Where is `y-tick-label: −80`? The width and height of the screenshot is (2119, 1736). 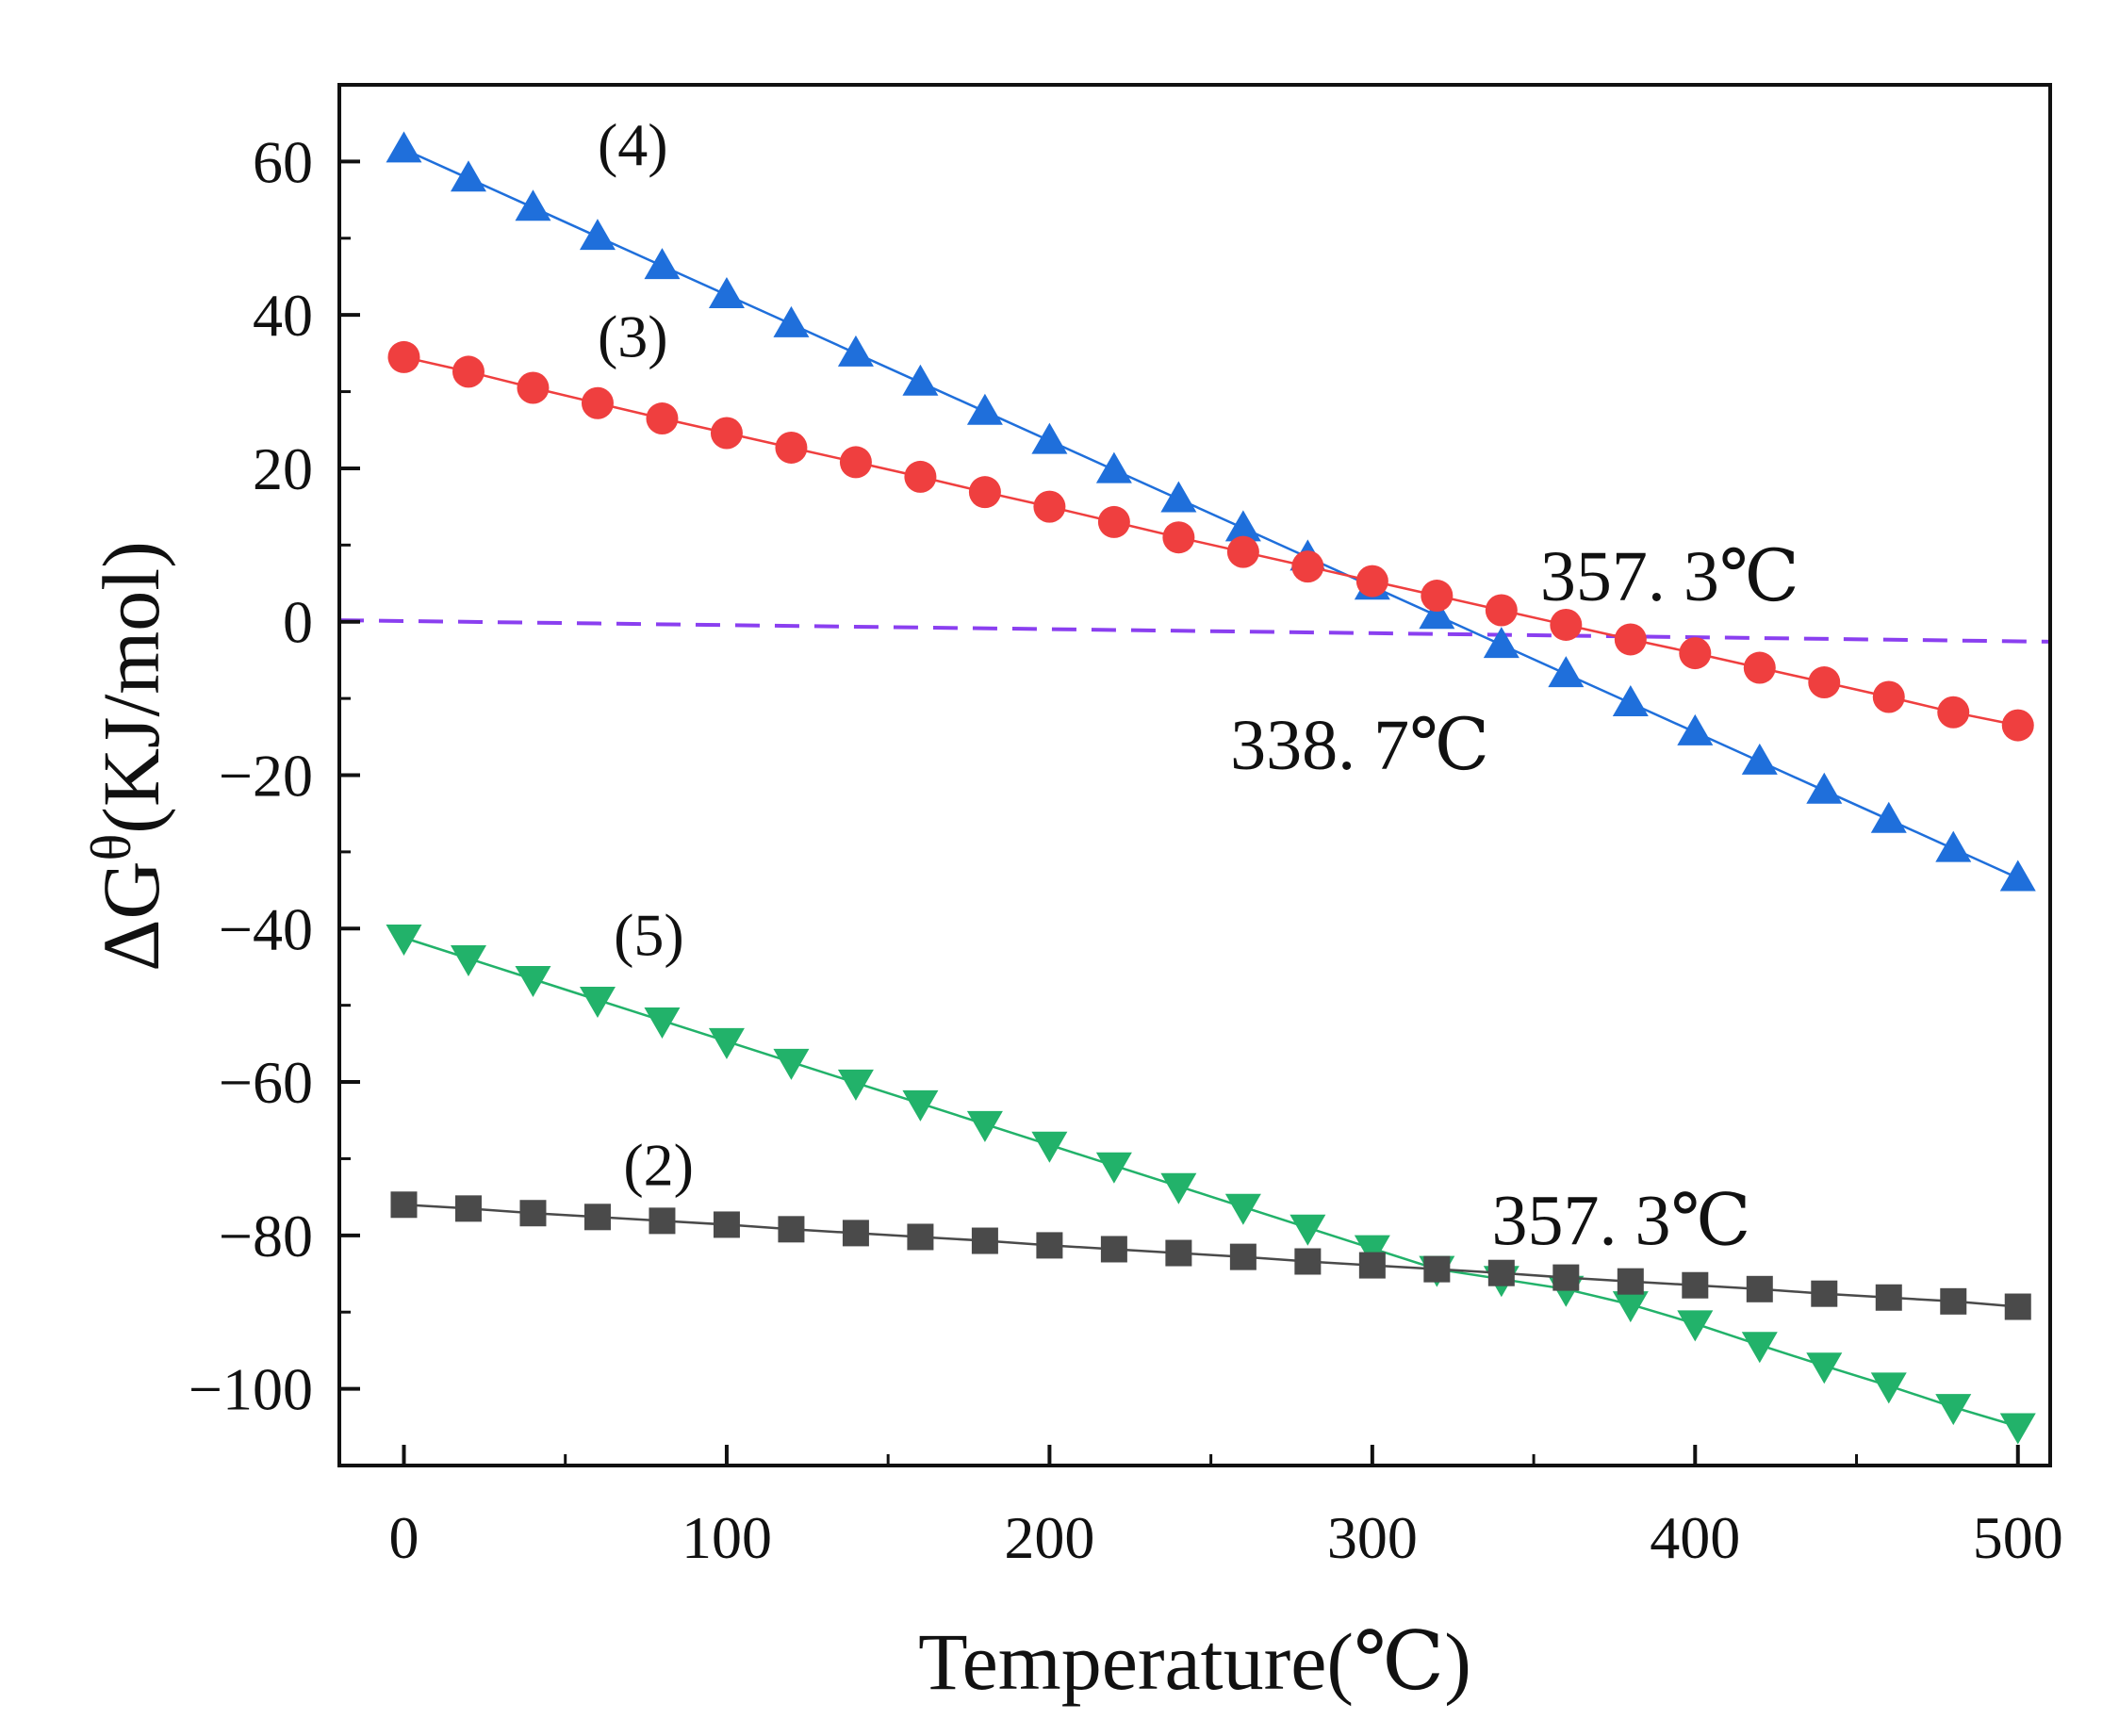
y-tick-label: −80 is located at coordinates (266, 1236).